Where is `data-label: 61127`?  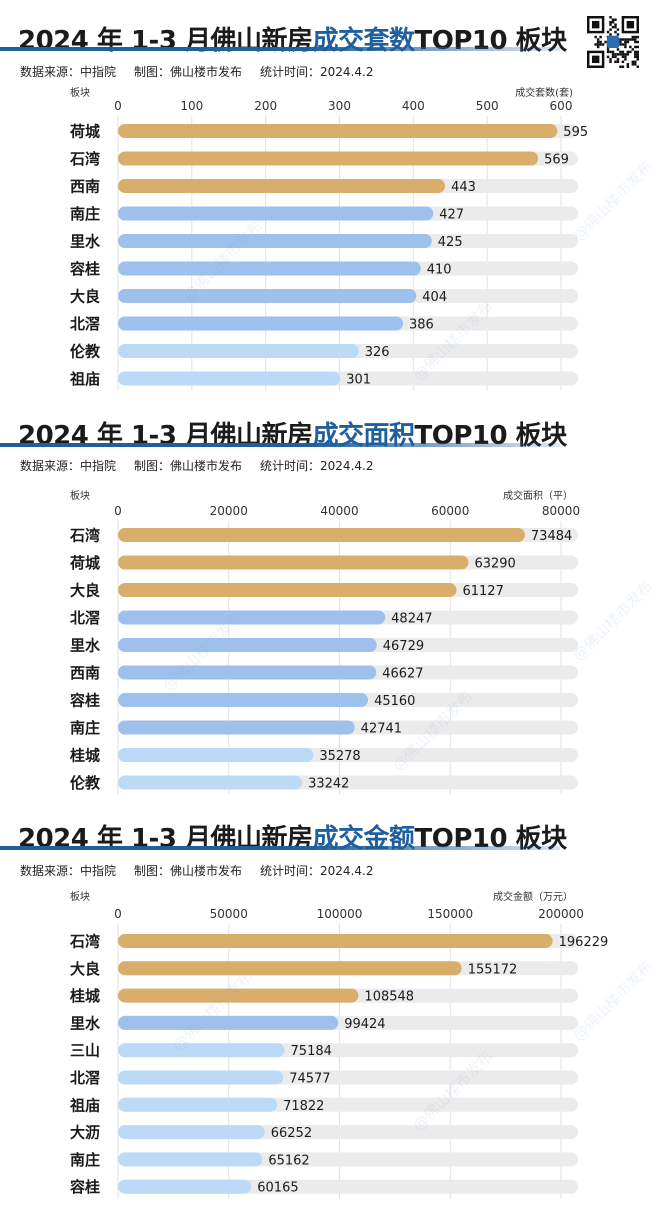
data-label: 61127 is located at coordinates (482, 591).